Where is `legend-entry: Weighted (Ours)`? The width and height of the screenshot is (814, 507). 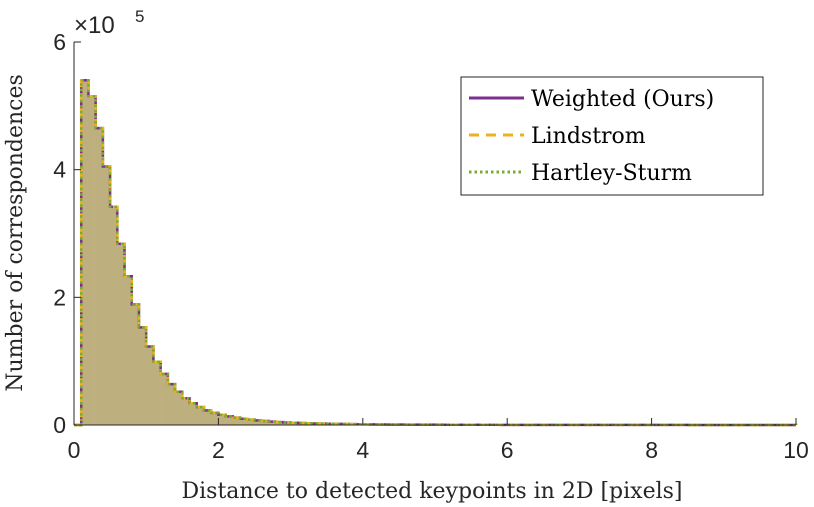 legend-entry: Weighted (Ours) is located at coordinates (591, 99).